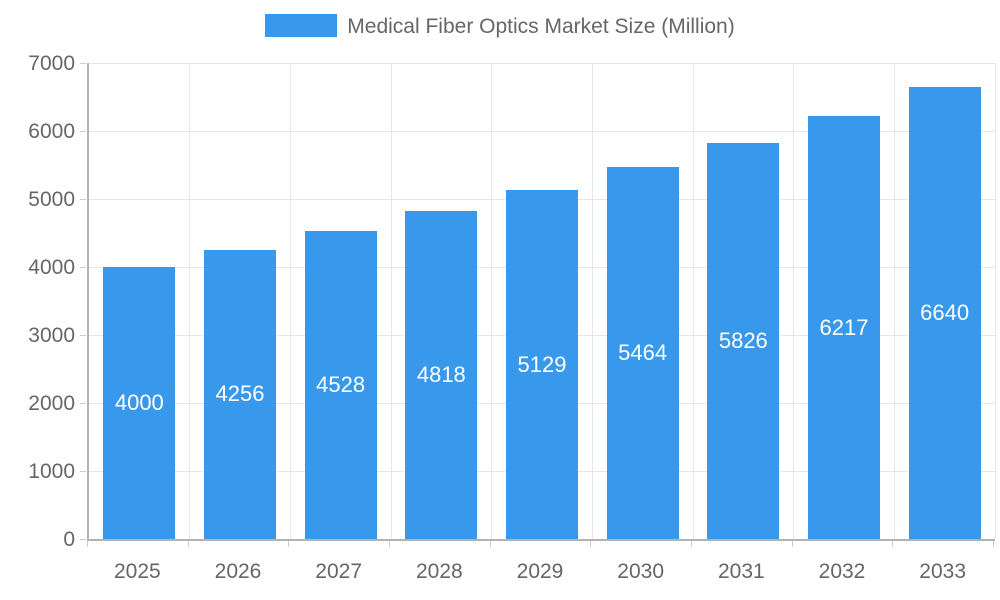 This screenshot has height=600, width=1000. I want to click on y-tick-label-0: 0, so click(69, 539).